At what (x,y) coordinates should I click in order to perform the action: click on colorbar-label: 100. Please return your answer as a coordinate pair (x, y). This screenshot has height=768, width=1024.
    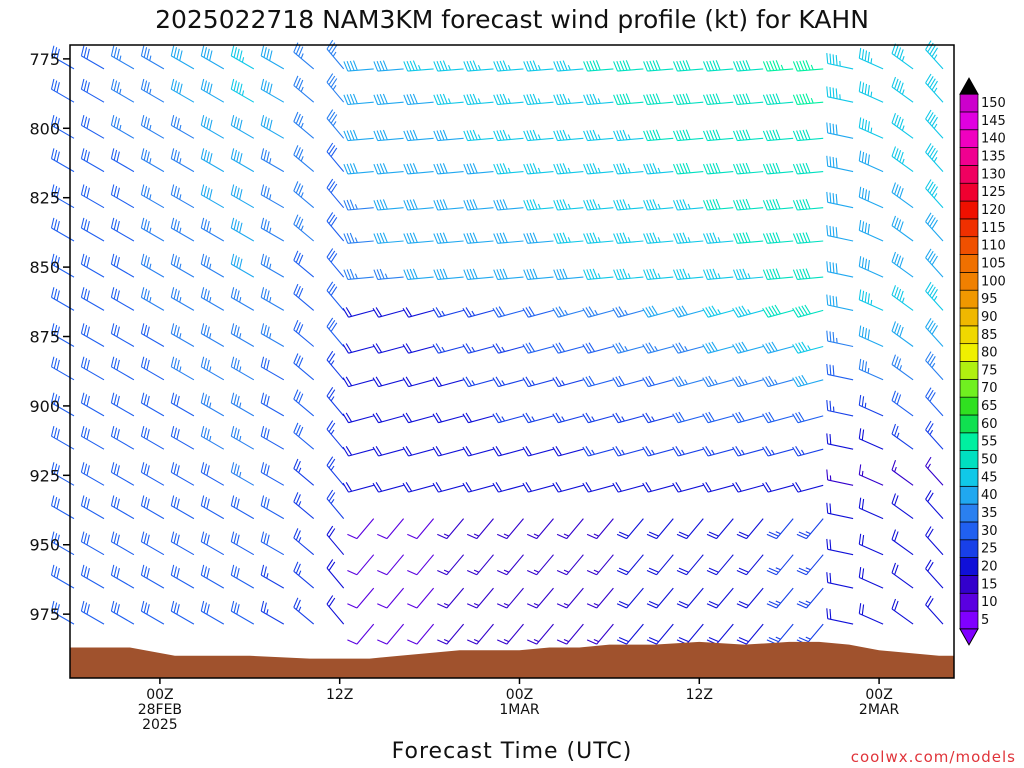
    Looking at the image, I should click on (993, 281).